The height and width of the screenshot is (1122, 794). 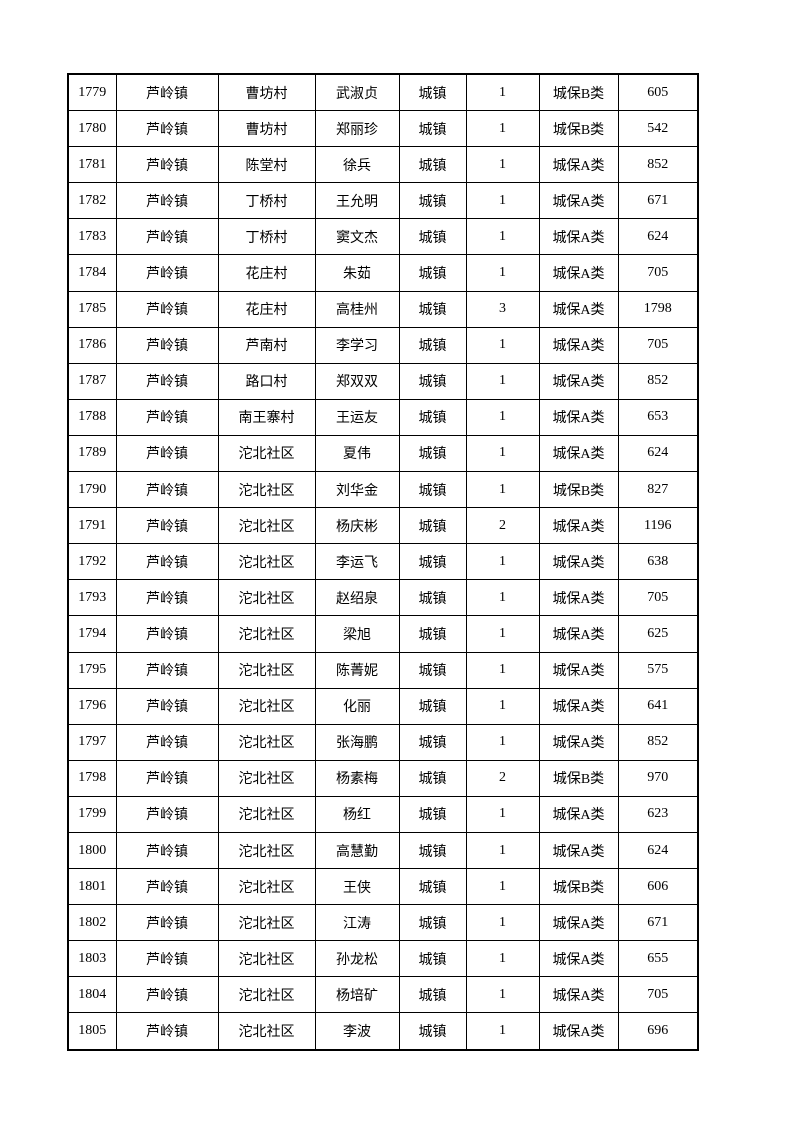 What do you see at coordinates (357, 237) in the screenshot?
I see `cell-name: 窦文杰` at bounding box center [357, 237].